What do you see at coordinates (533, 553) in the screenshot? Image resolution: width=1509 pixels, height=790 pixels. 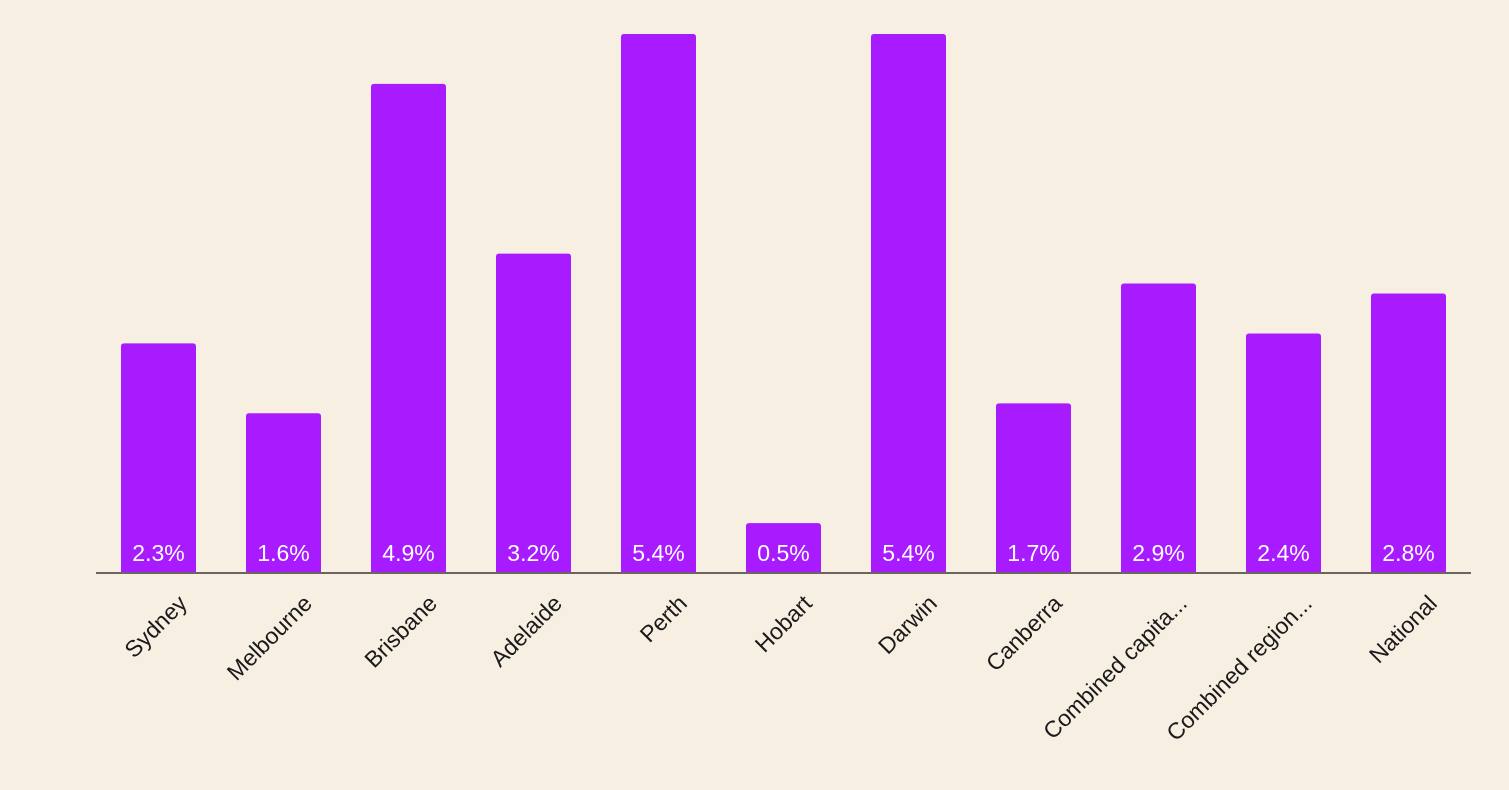 I see `bar-value-label: 3.2%` at bounding box center [533, 553].